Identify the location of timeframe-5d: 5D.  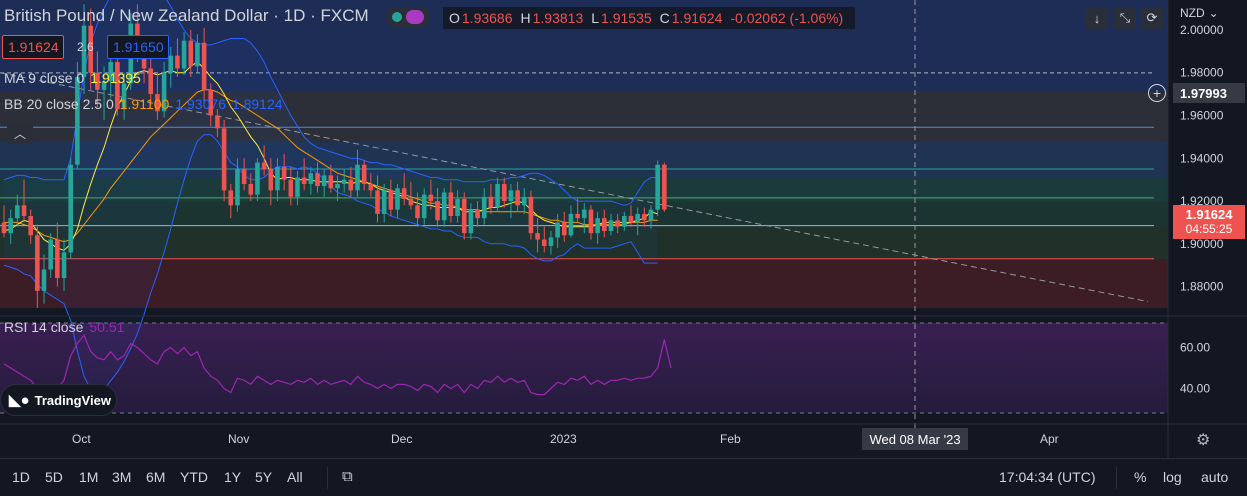
(54, 477).